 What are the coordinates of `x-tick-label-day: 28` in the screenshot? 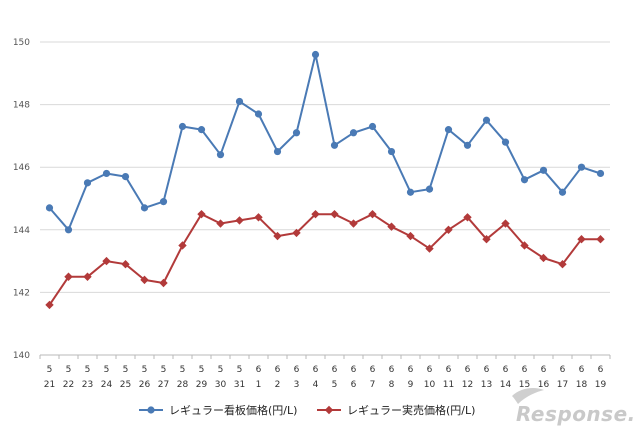 It's located at (183, 385).